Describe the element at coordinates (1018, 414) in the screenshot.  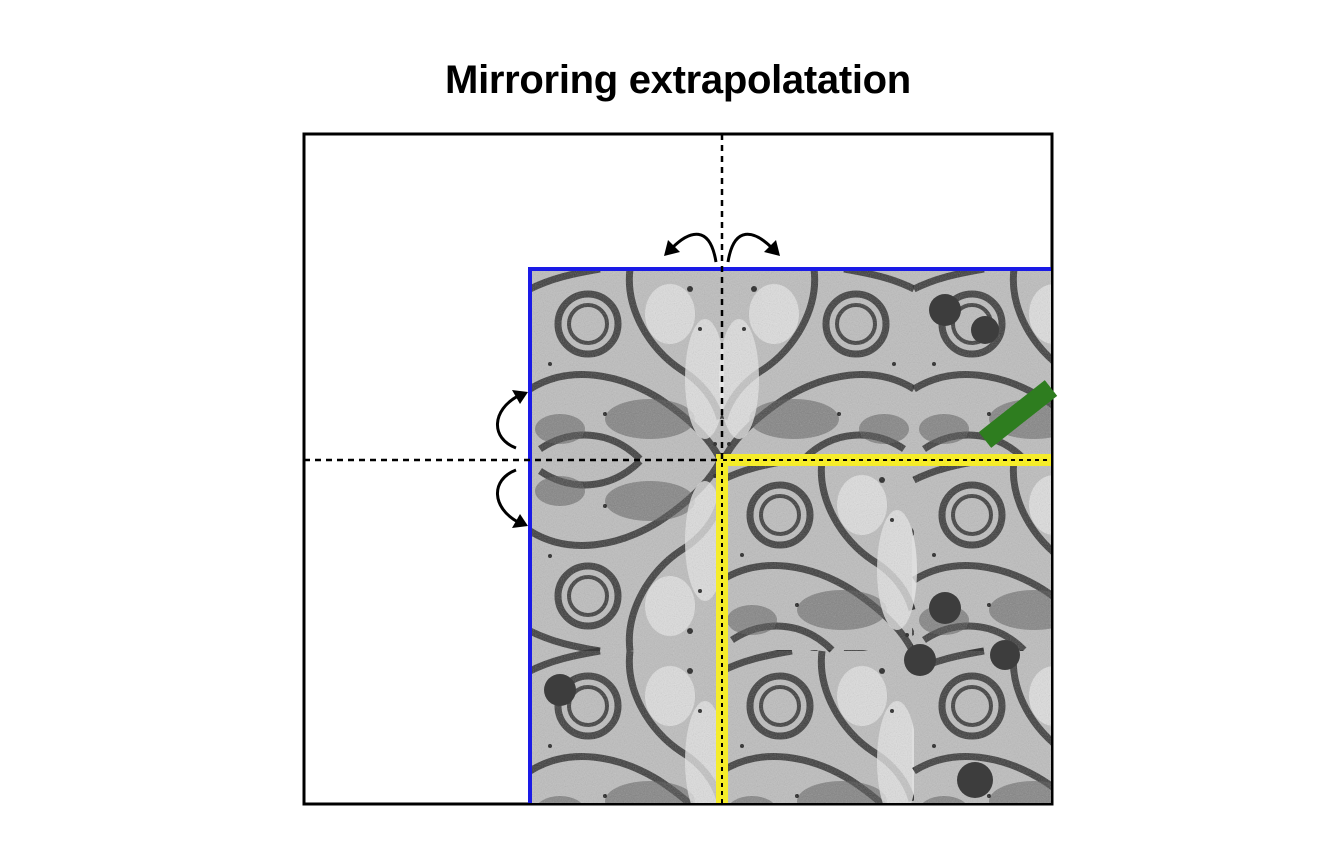
I see `green-marker` at that location.